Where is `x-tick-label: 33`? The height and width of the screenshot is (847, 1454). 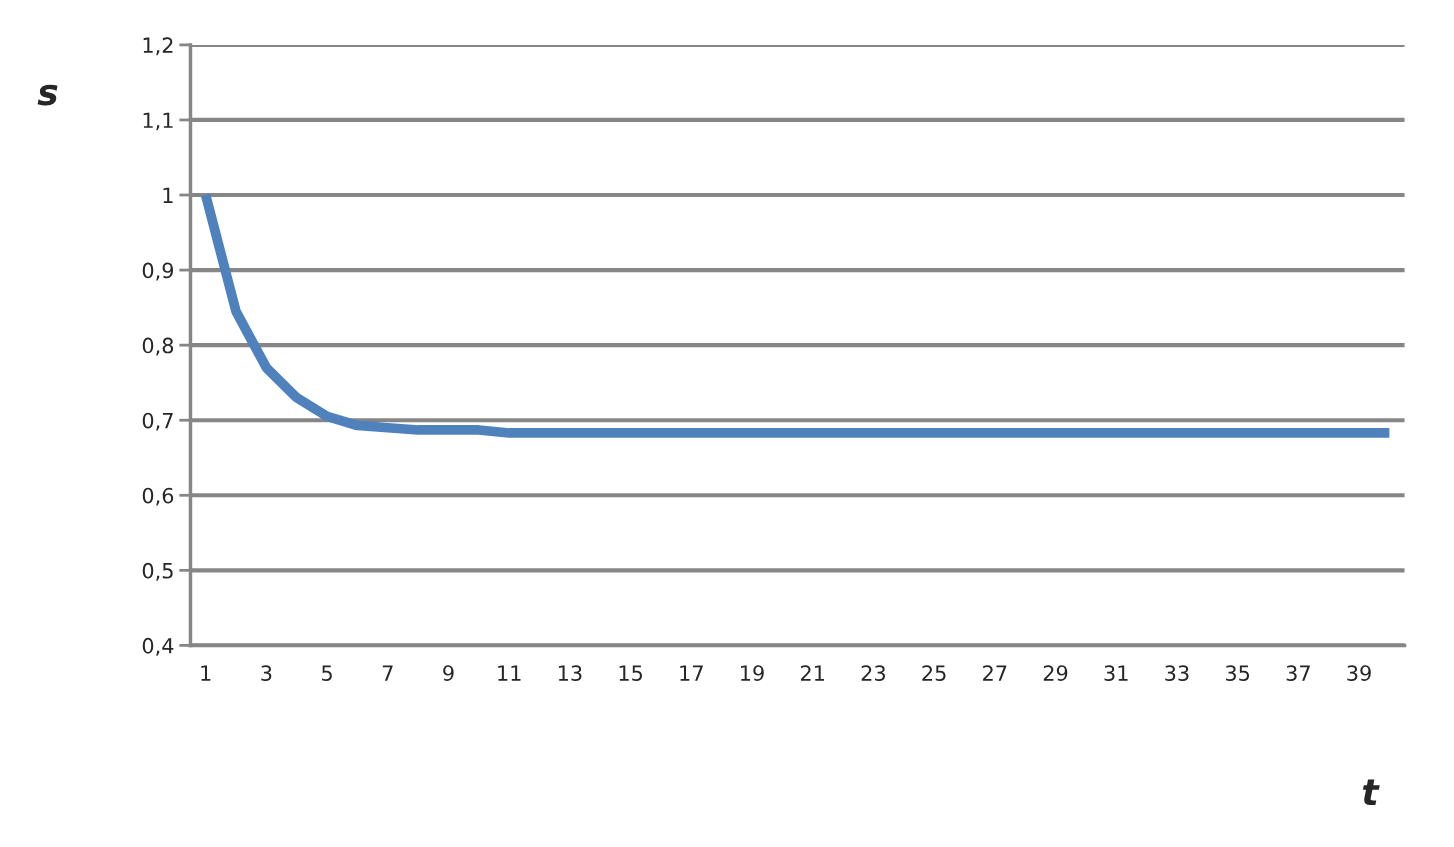 x-tick-label: 33 is located at coordinates (1177, 673).